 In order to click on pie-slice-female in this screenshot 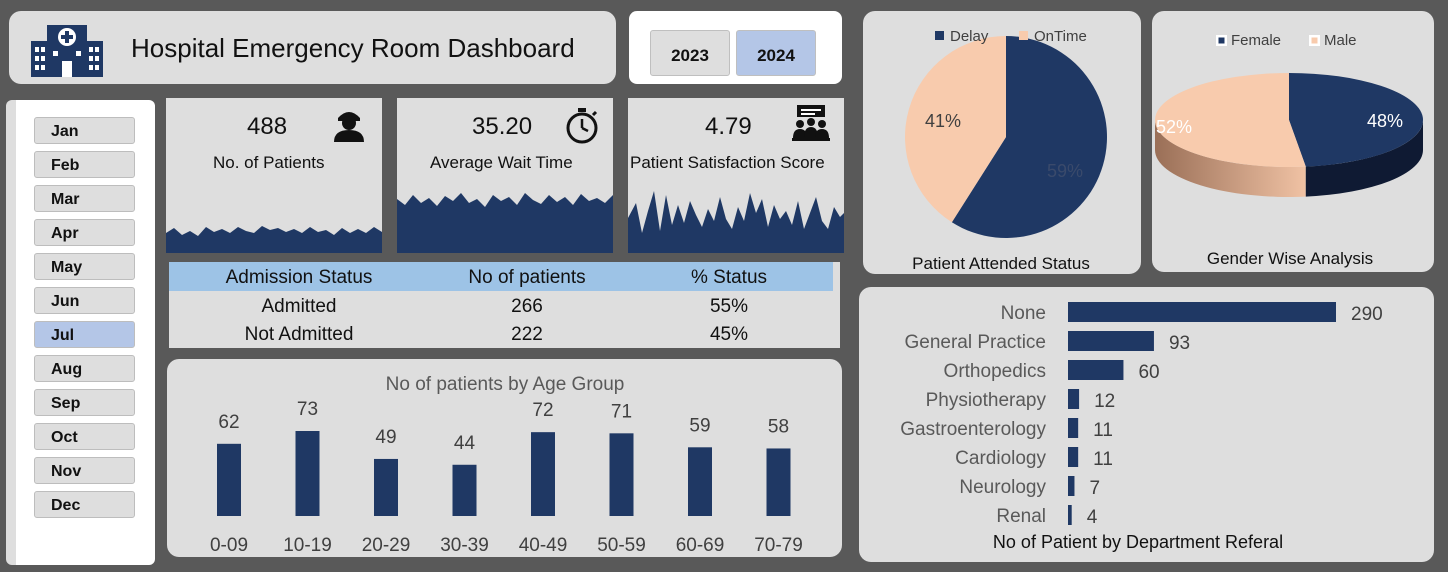, I will do `click(1356, 120)`.